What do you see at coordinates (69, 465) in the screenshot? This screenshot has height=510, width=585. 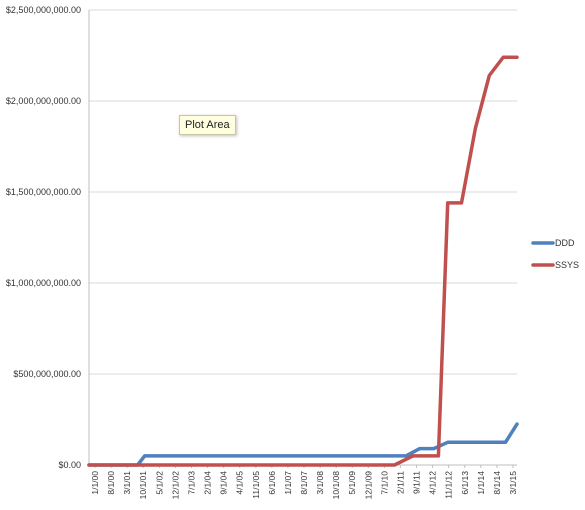 I see `y-tick-label: $0.00` at bounding box center [69, 465].